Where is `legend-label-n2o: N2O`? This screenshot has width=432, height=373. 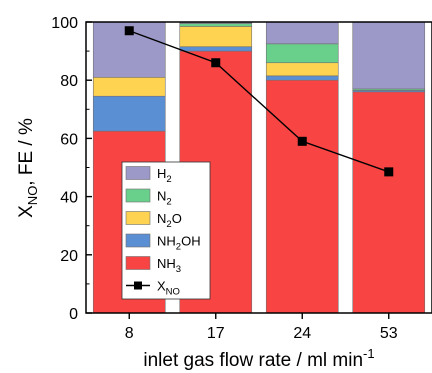
legend-label-n2o: N2O is located at coordinates (169, 220).